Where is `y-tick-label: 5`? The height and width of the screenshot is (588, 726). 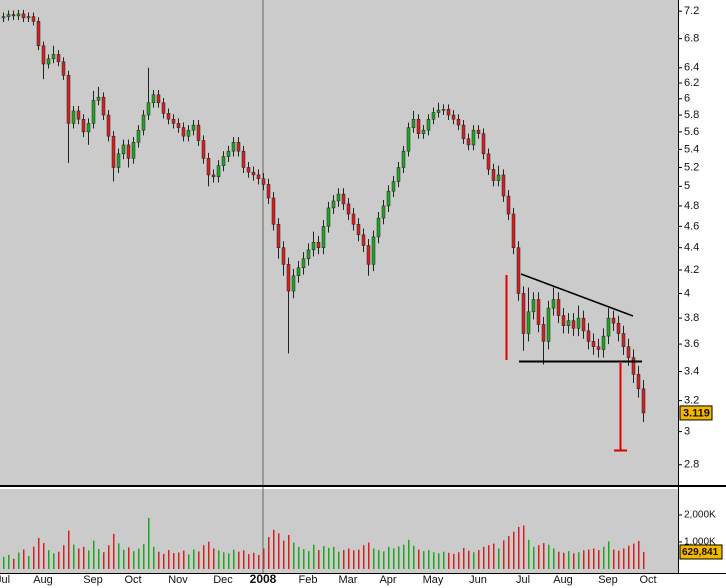 y-tick-label: 5 is located at coordinates (687, 186).